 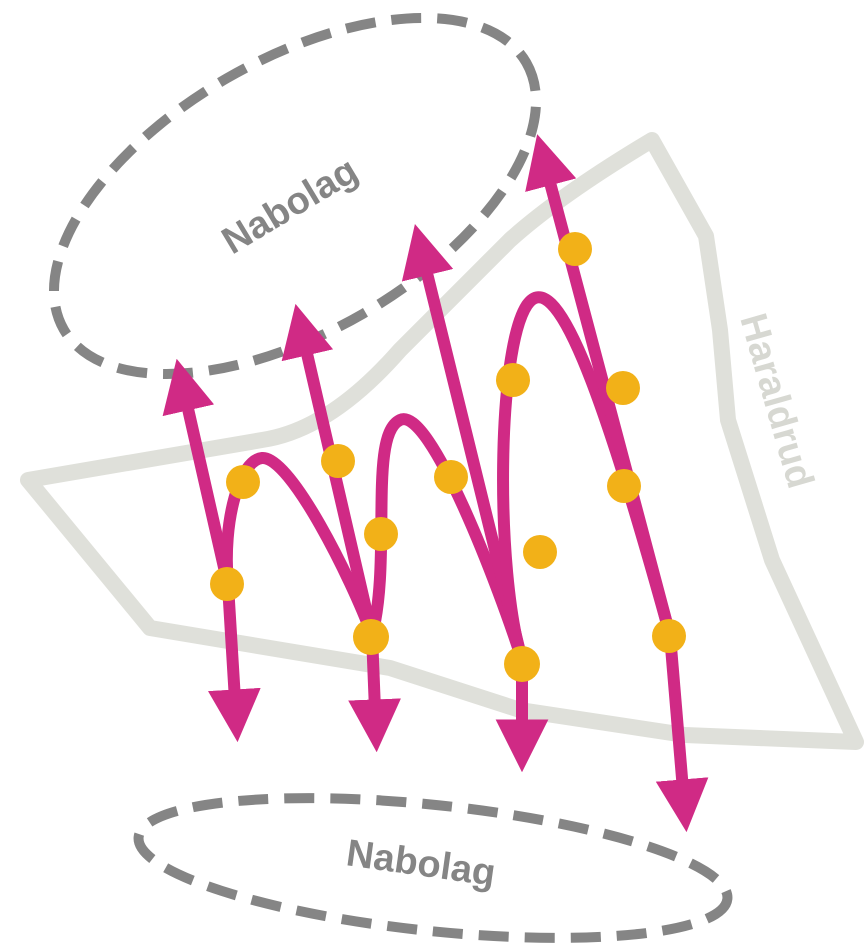 What do you see at coordinates (290, 206) in the screenshot?
I see `neighborhood-top-label: Nabolag` at bounding box center [290, 206].